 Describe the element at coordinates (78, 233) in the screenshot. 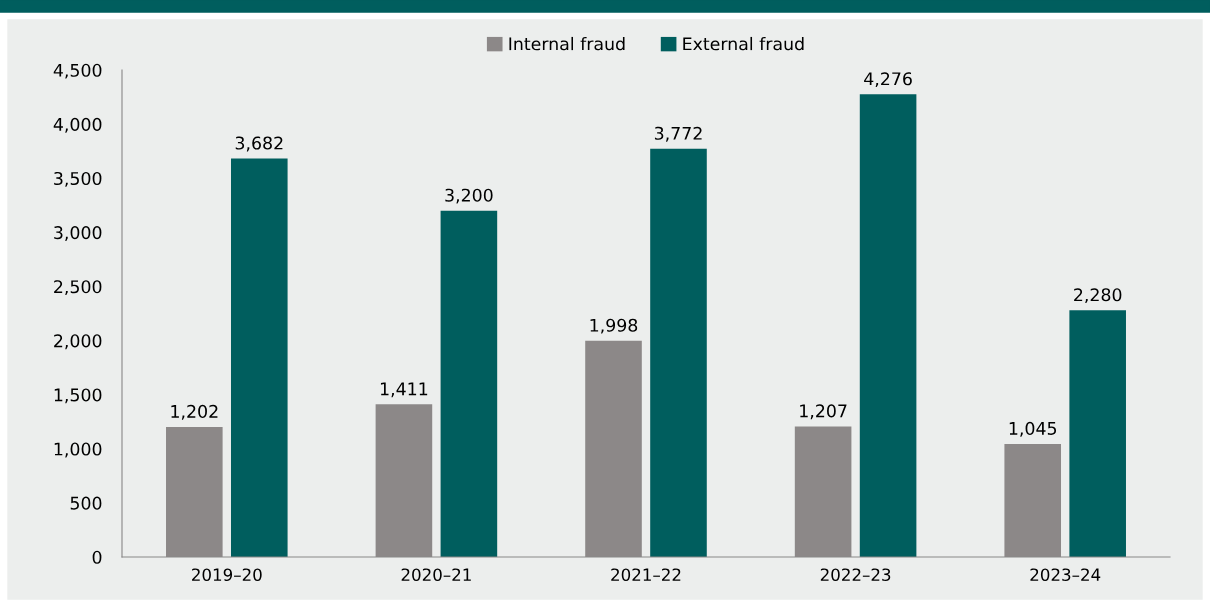

I see `y-tick-label: 3,000` at that location.